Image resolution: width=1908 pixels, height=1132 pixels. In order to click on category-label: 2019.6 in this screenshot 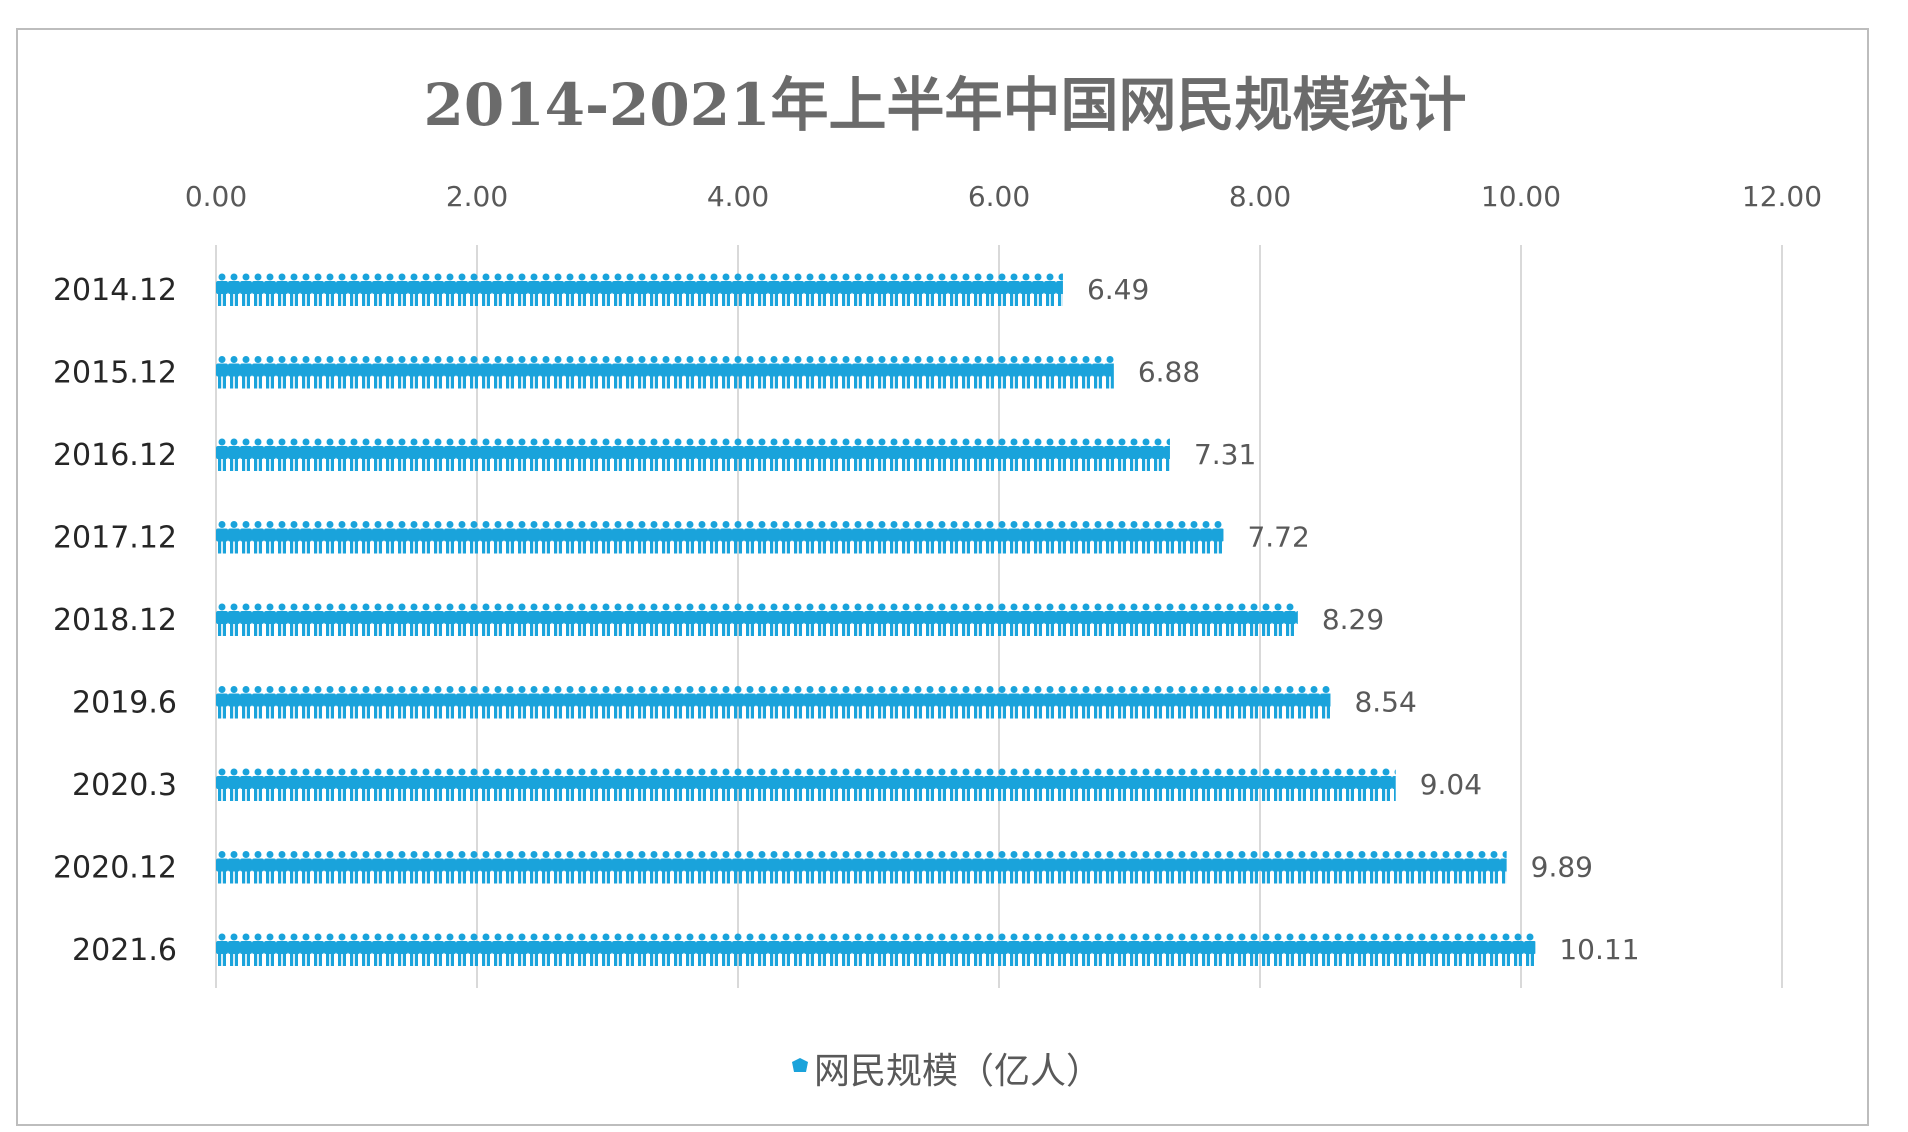, I will do `click(124, 703)`.